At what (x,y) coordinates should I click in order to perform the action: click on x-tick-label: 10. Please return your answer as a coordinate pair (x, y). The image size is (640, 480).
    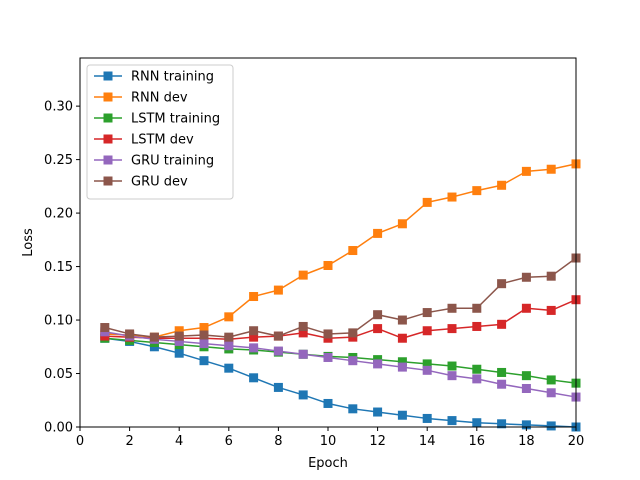
    Looking at the image, I should click on (328, 441).